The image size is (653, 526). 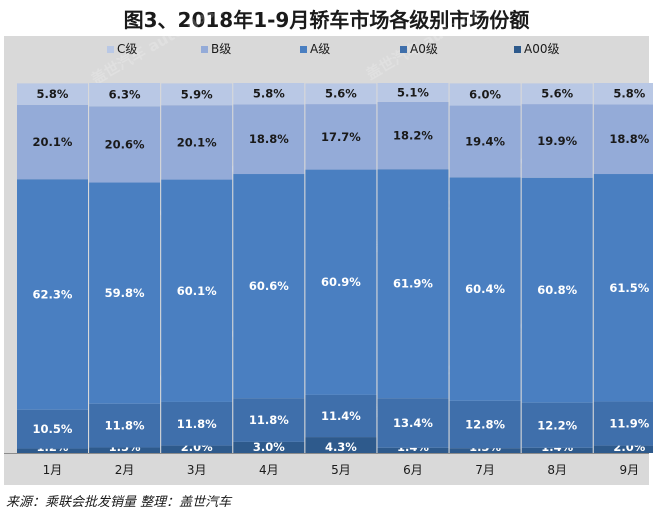 I want to click on bar-segment-A级-7月, so click(x=485, y=289).